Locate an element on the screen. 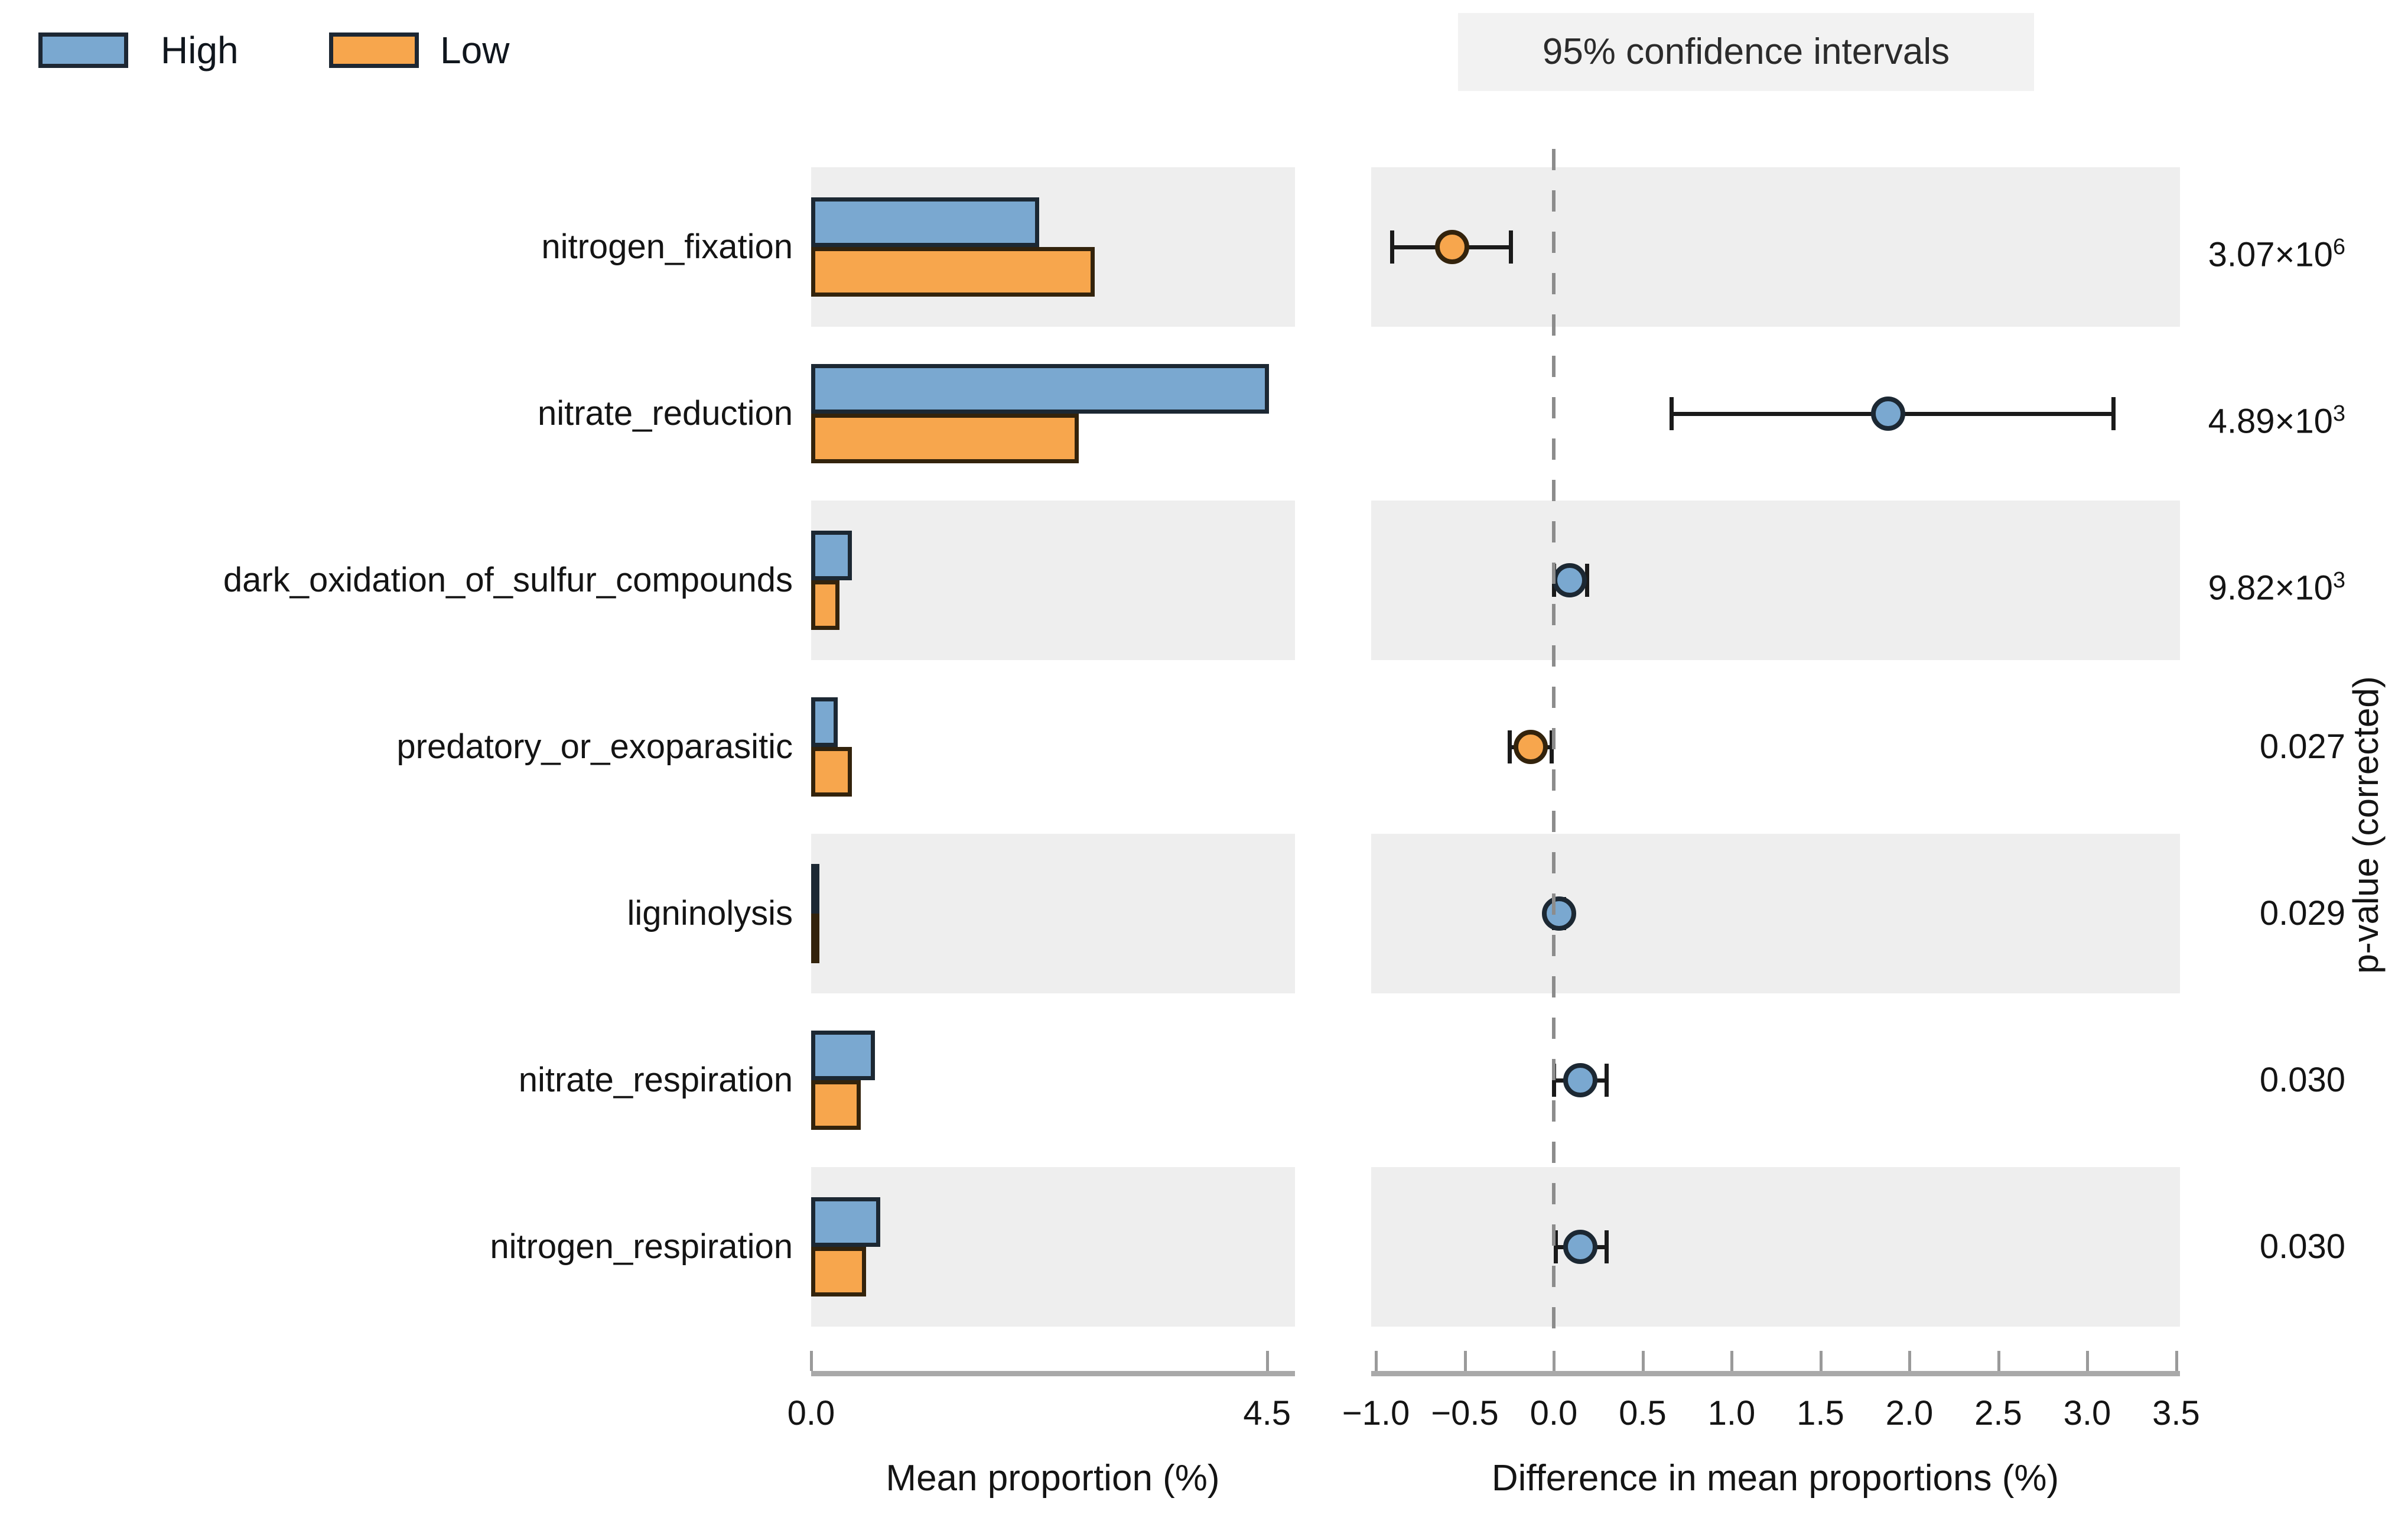 This screenshot has height=1524, width=2408. right-axis-title: Difference in mean proportions (%) is located at coordinates (1775, 1479).